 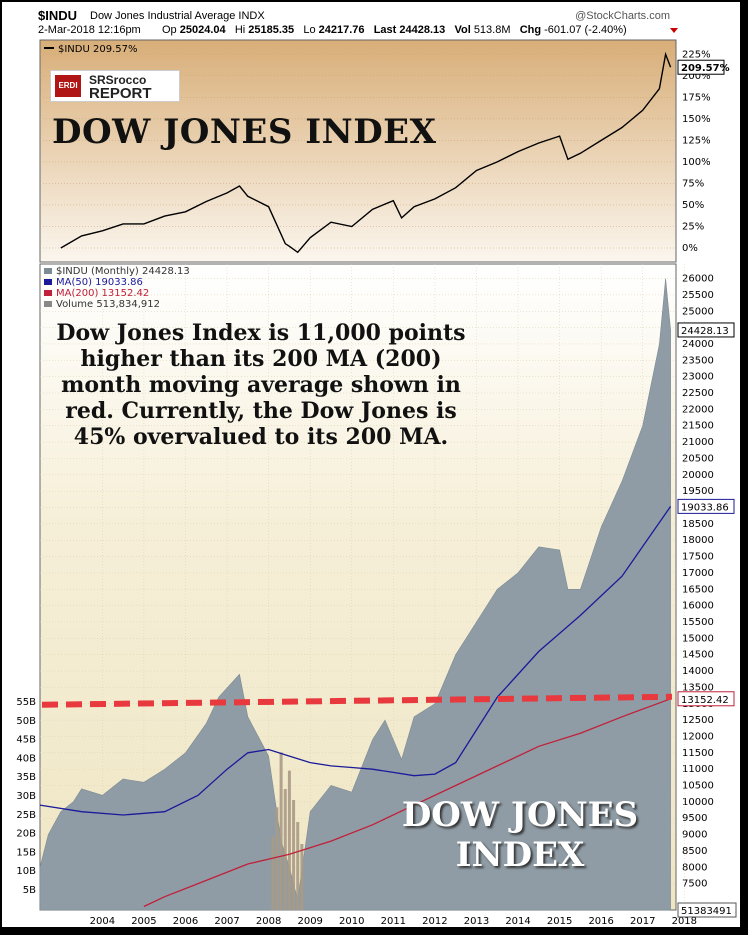 I want to click on x-tick-label: 2007, so click(x=226, y=921).